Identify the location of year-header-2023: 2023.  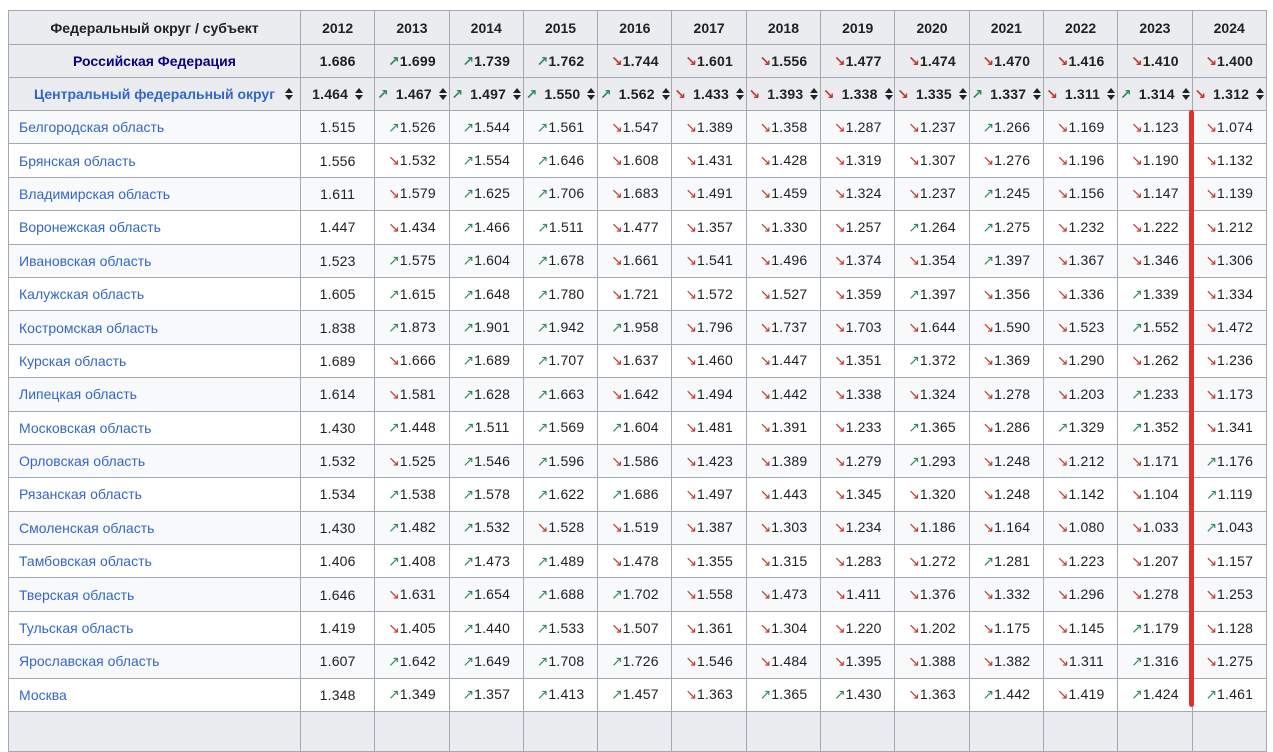
(1155, 27).